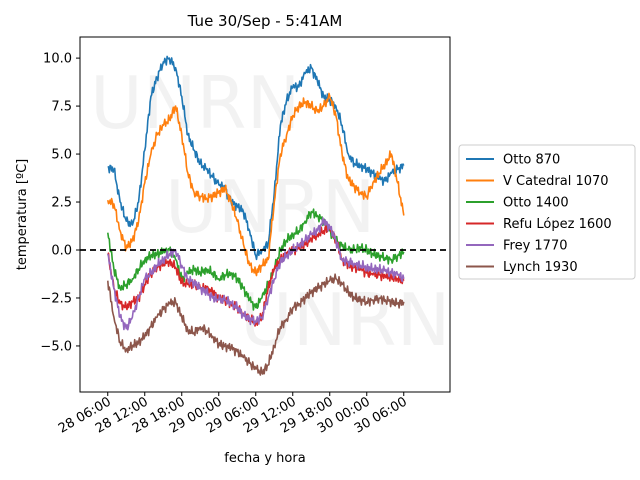 The image size is (640, 480). What do you see at coordinates (535, 246) in the screenshot?
I see `legend-label: Frey 1770` at bounding box center [535, 246].